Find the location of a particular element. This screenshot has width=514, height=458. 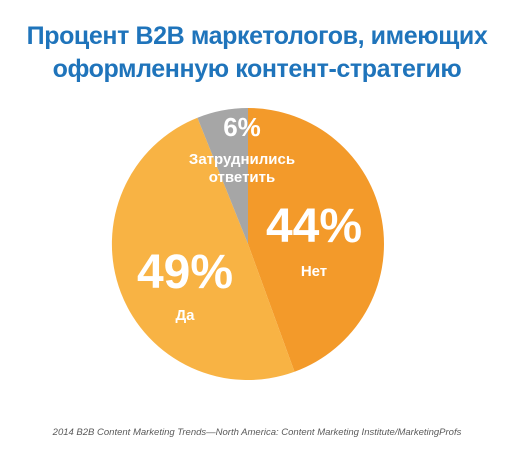

data-label-value-2: 6% is located at coordinates (242, 127).